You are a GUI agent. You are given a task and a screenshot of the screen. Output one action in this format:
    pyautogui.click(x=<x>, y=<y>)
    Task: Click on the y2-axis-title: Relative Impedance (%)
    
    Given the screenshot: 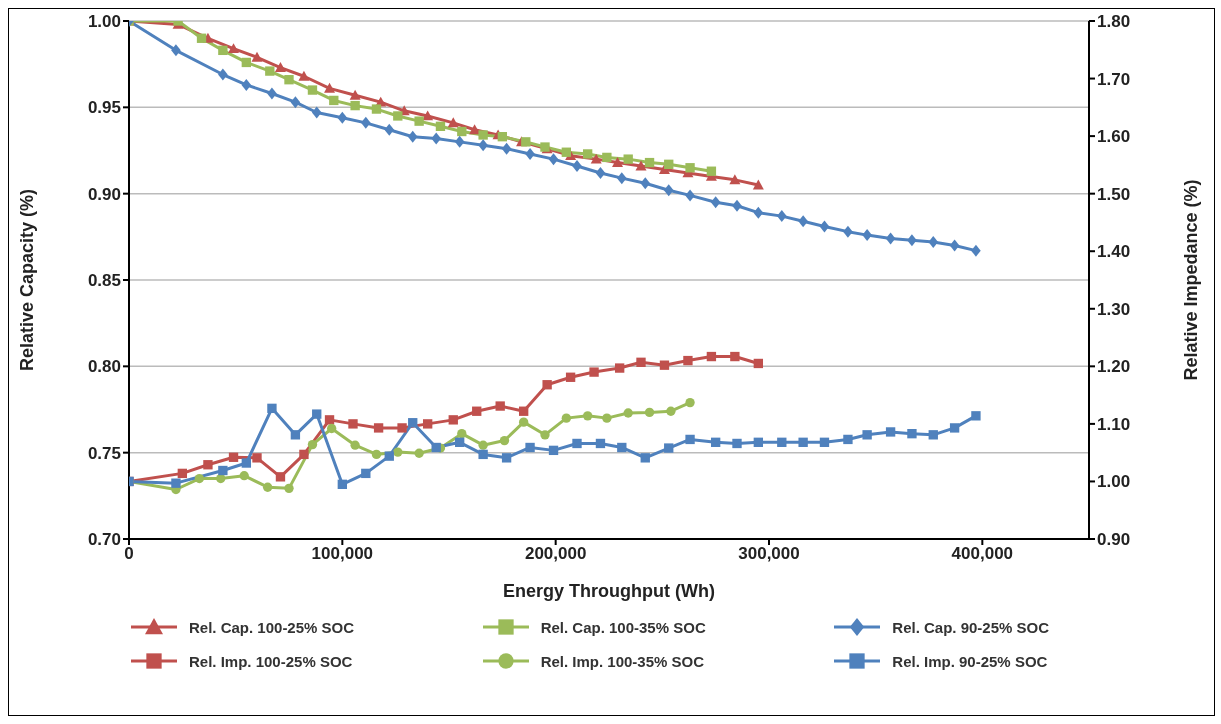 What is the action you would take?
    pyautogui.click(x=1191, y=280)
    